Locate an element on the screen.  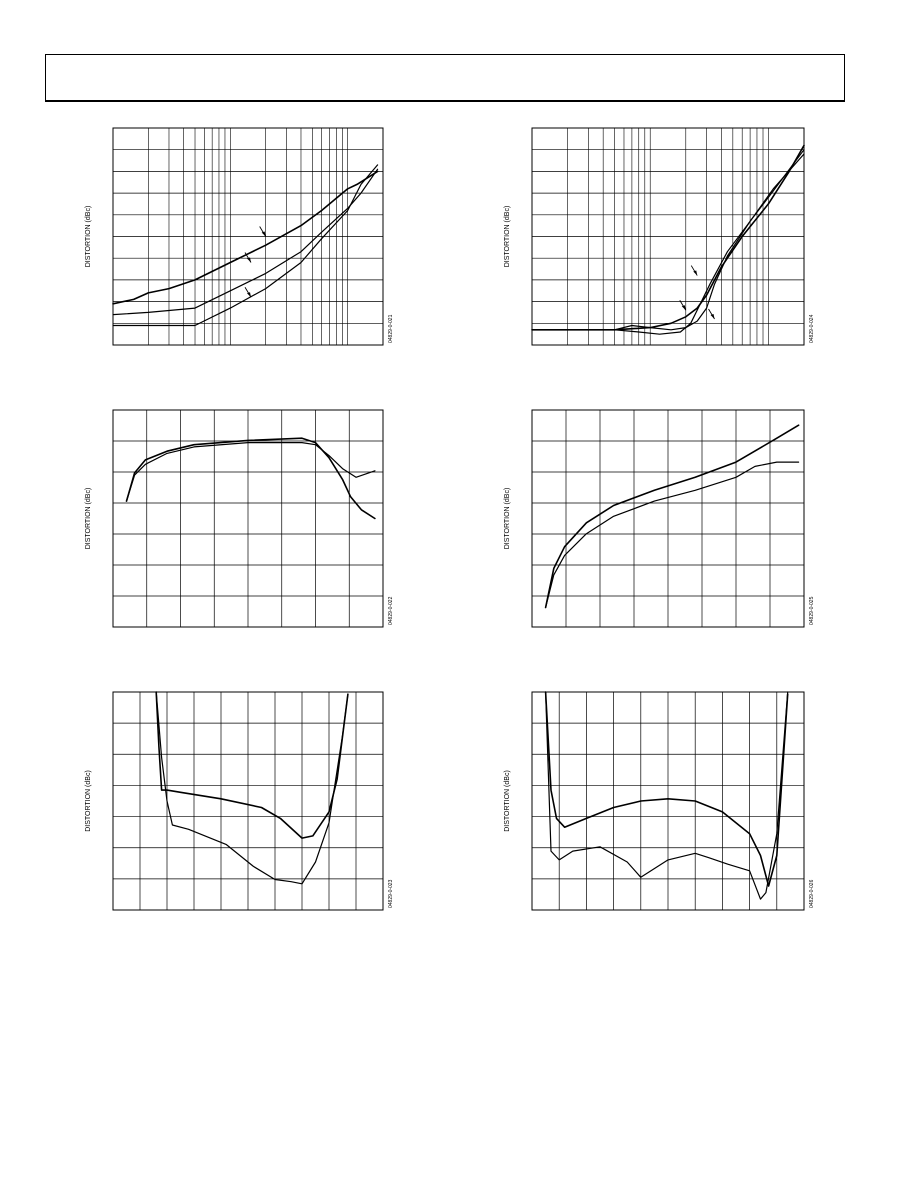
chart-svg: DISTORTION (dBc) 04829-0-021 is located at coordinates (239, 236).